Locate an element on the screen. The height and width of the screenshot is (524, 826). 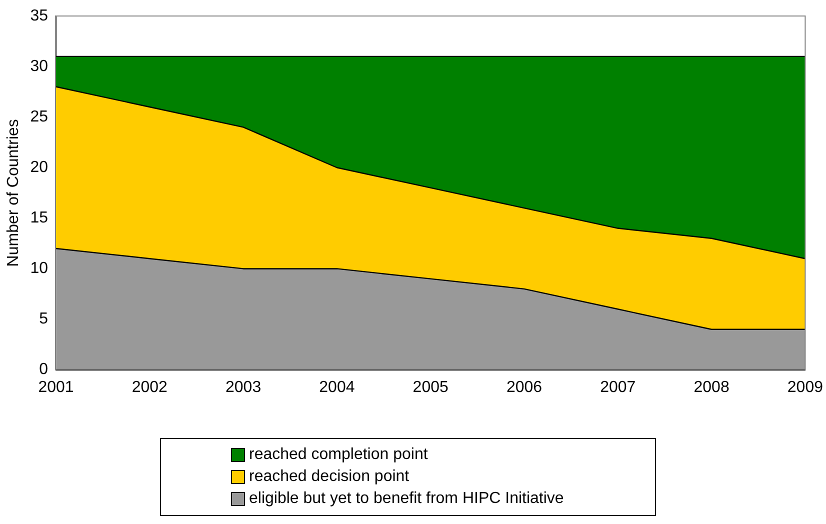
y-axis-title: Number of Countries is located at coordinates (13, 193).